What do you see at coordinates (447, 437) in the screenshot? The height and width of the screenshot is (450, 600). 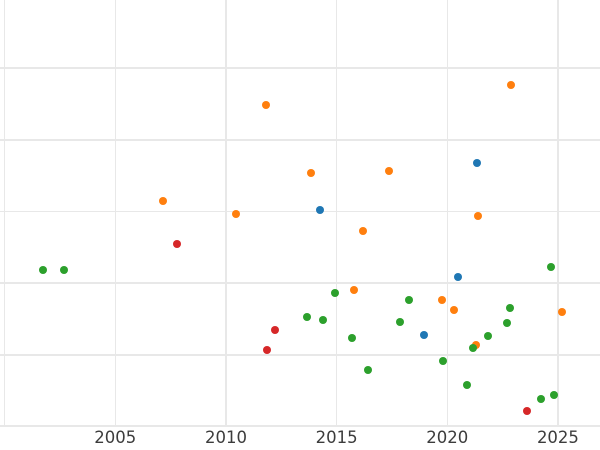 I see `x-tick-label: 2020` at bounding box center [447, 437].